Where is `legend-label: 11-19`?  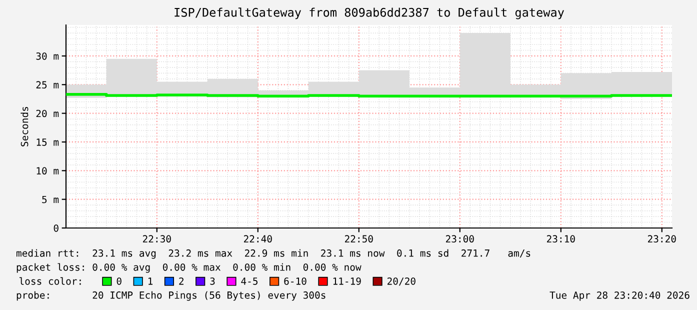 legend-label: 11-19 is located at coordinates (347, 281).